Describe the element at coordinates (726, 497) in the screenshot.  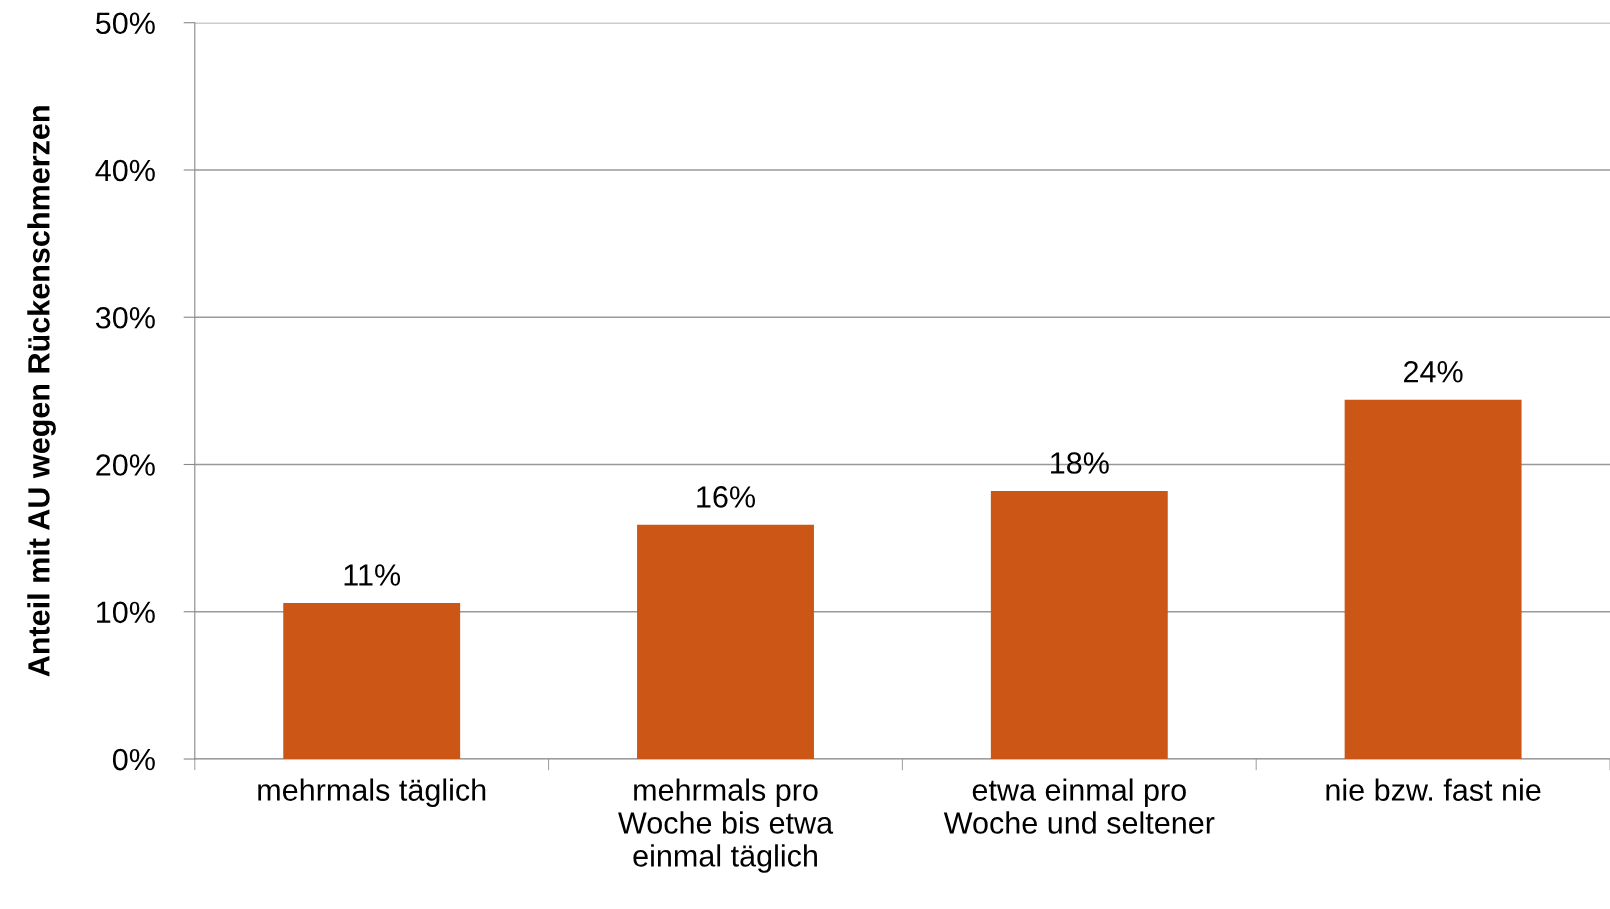
I see `data-label: 16%` at that location.